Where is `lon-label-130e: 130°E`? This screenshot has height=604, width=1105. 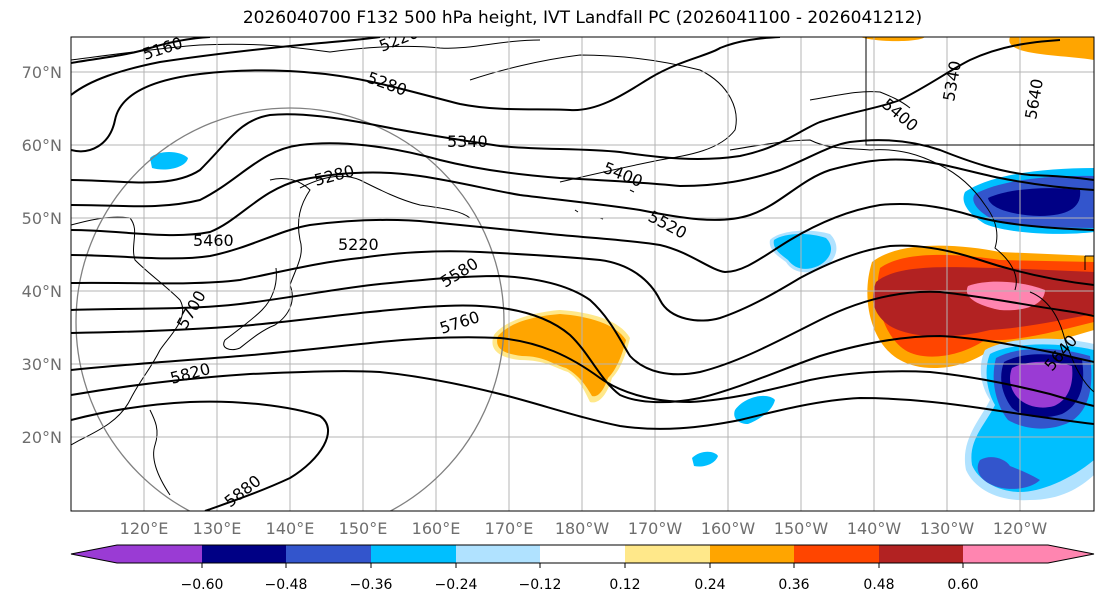 lon-label-130e: 130°E is located at coordinates (217, 528).